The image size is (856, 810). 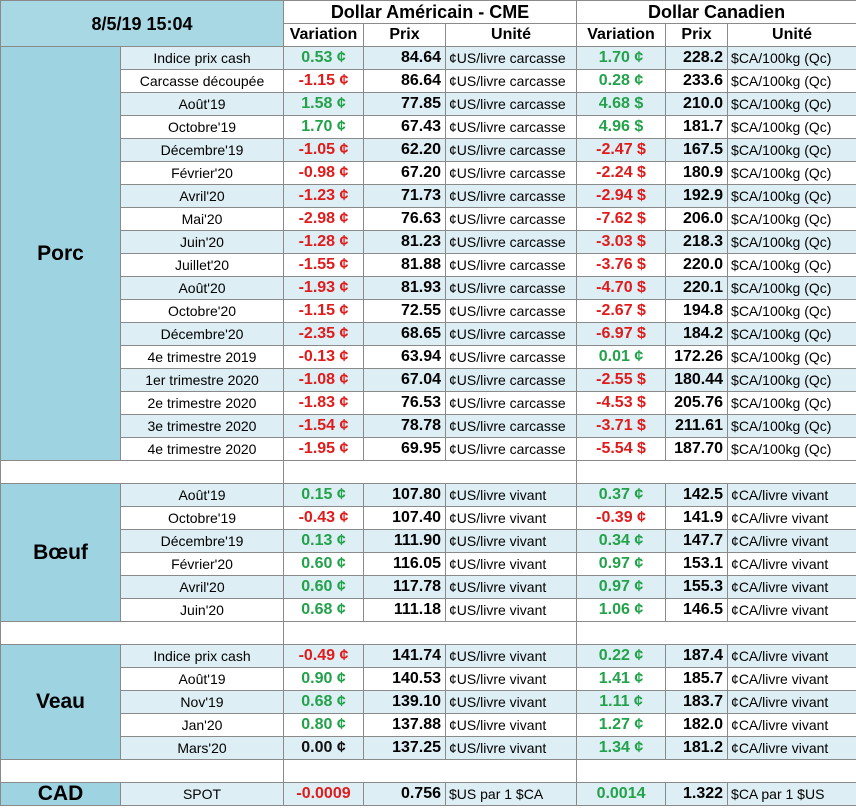 What do you see at coordinates (323, 541) in the screenshot?
I see `usd-variation: 0.13 ¢` at bounding box center [323, 541].